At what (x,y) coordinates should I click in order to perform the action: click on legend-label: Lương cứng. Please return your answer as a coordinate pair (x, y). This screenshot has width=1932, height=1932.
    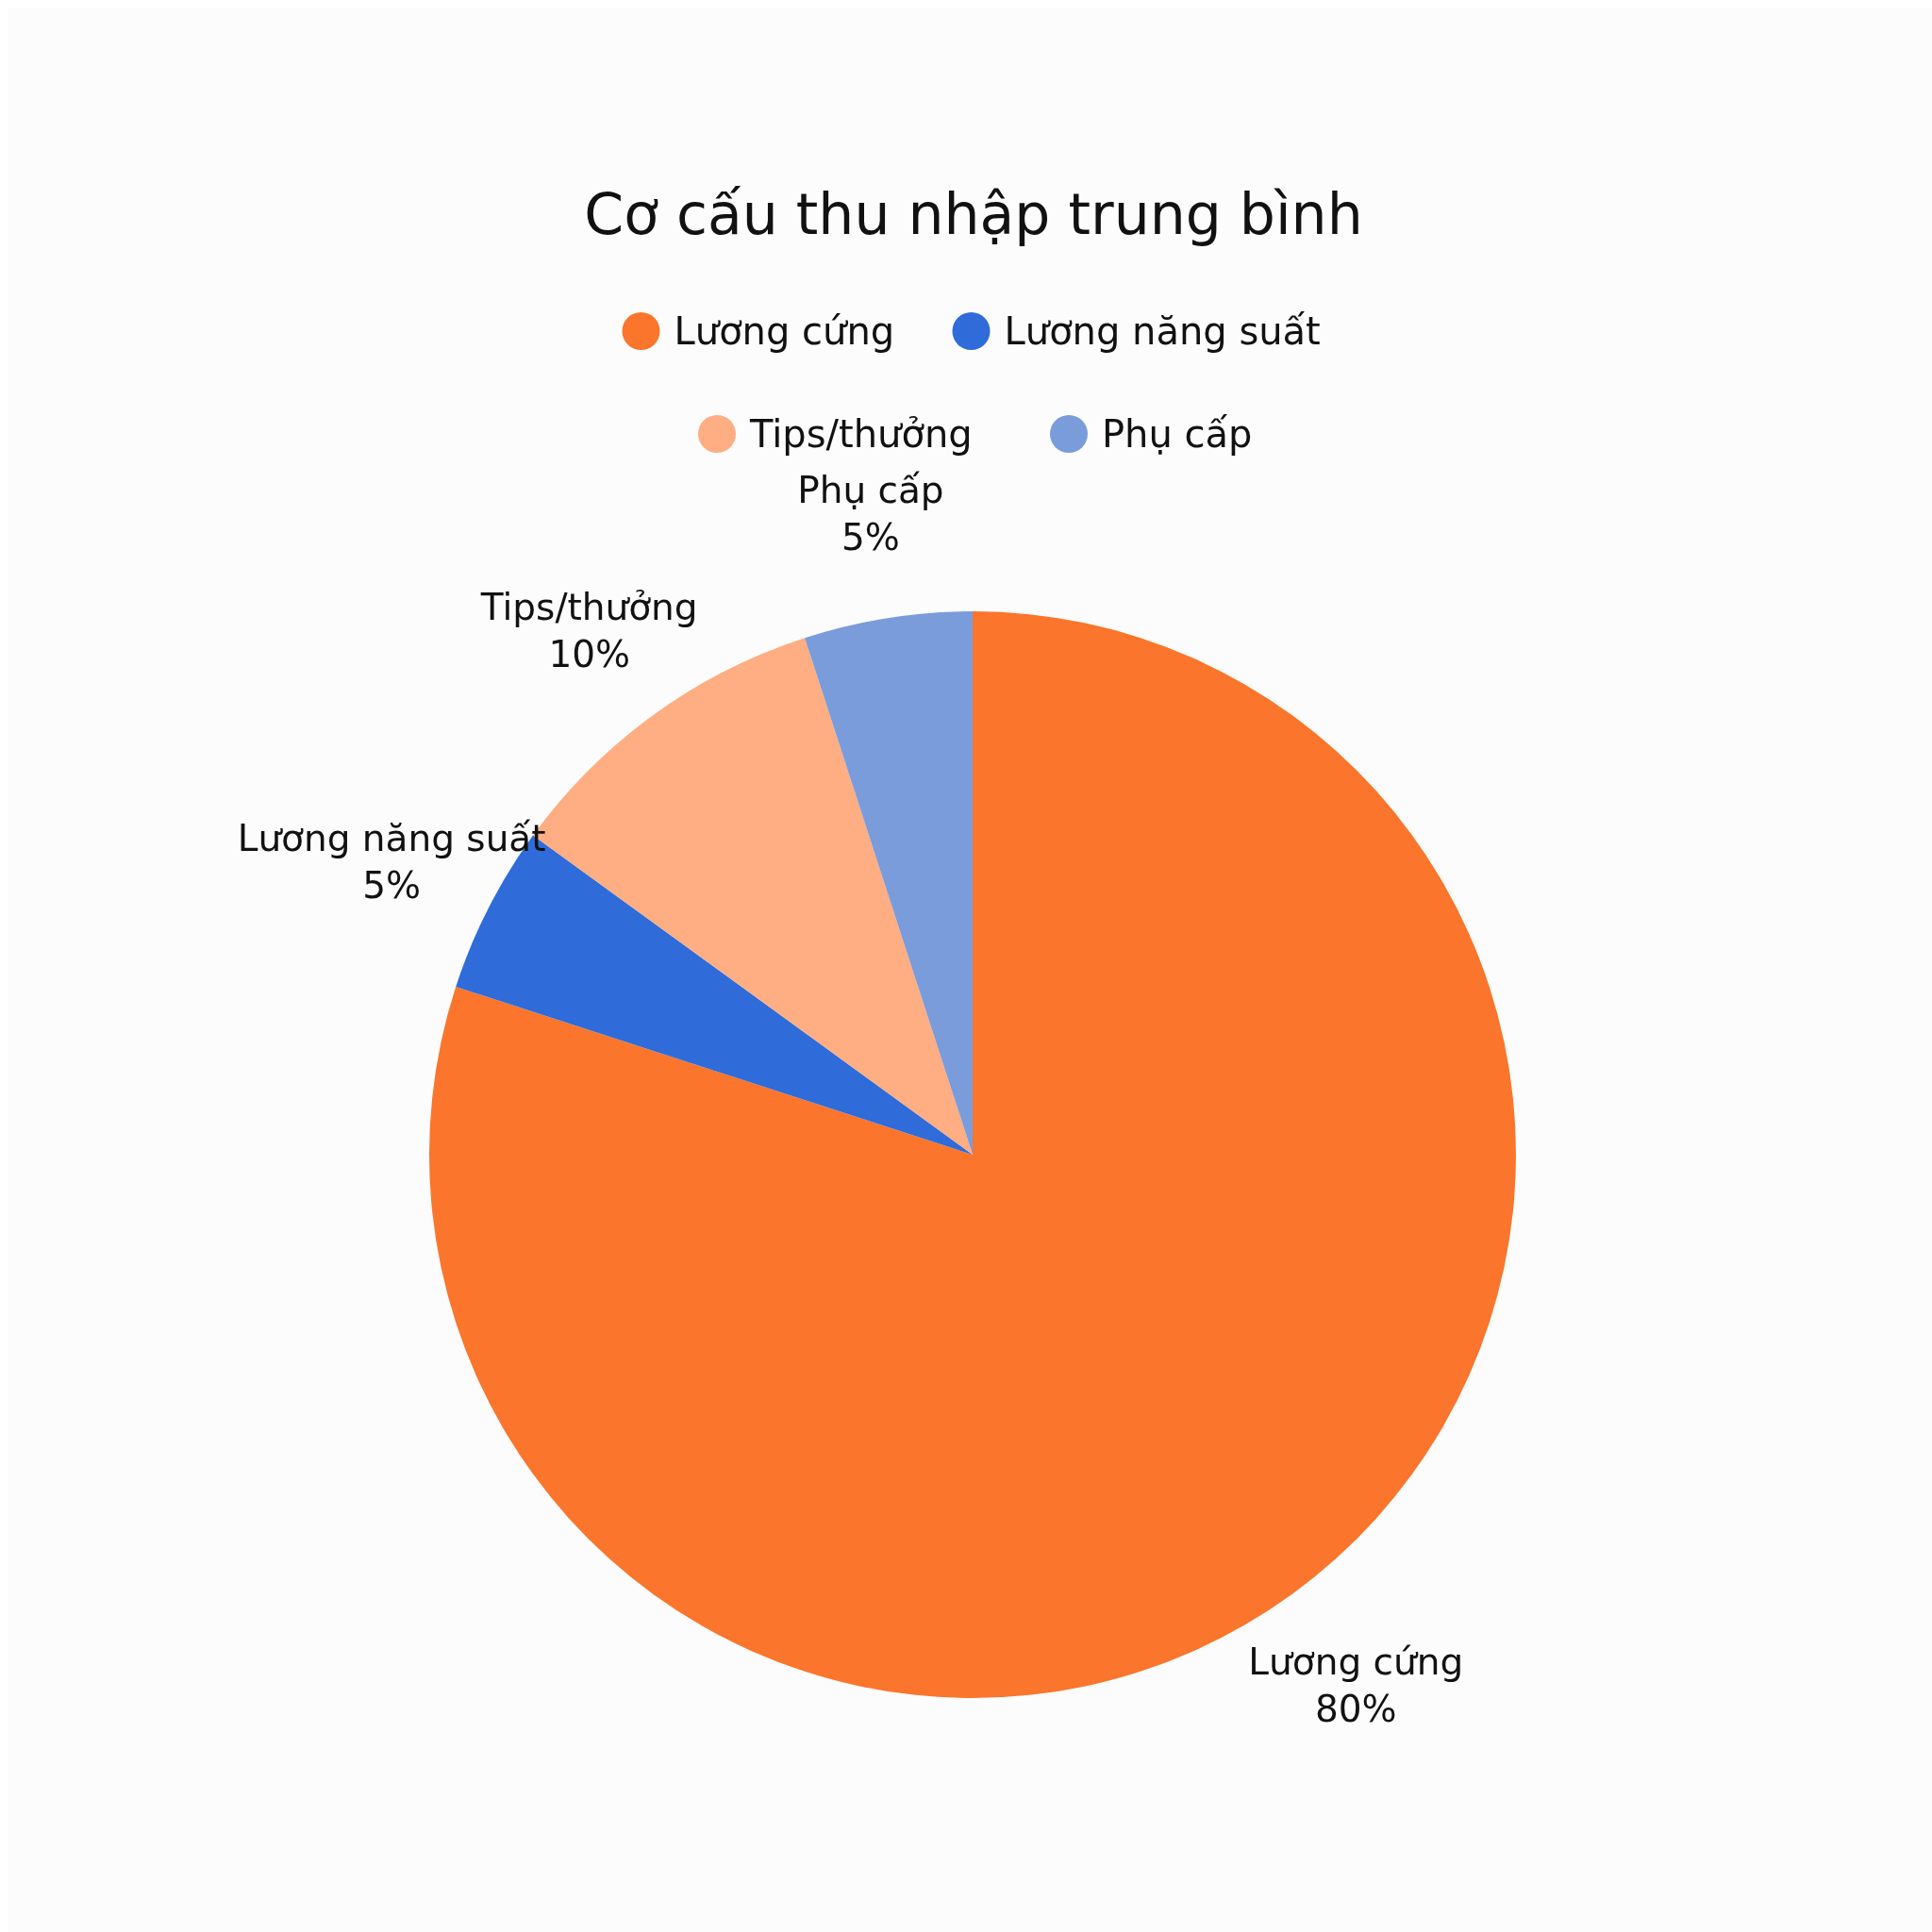
    Looking at the image, I should click on (784, 331).